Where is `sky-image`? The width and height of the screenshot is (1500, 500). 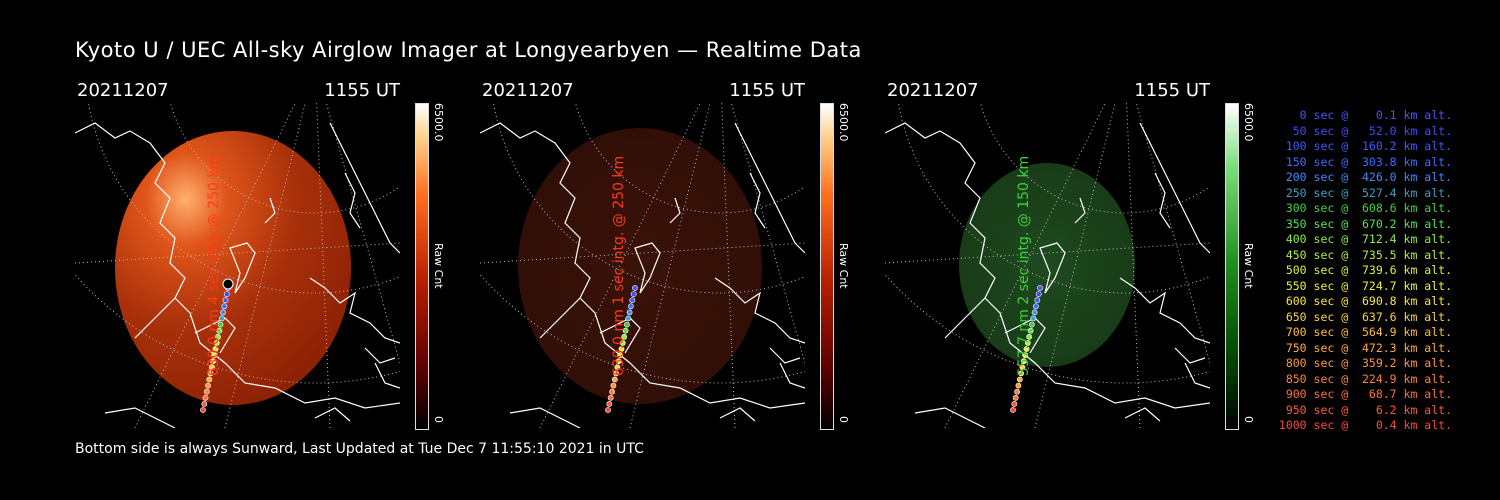 sky-image is located at coordinates (640, 266).